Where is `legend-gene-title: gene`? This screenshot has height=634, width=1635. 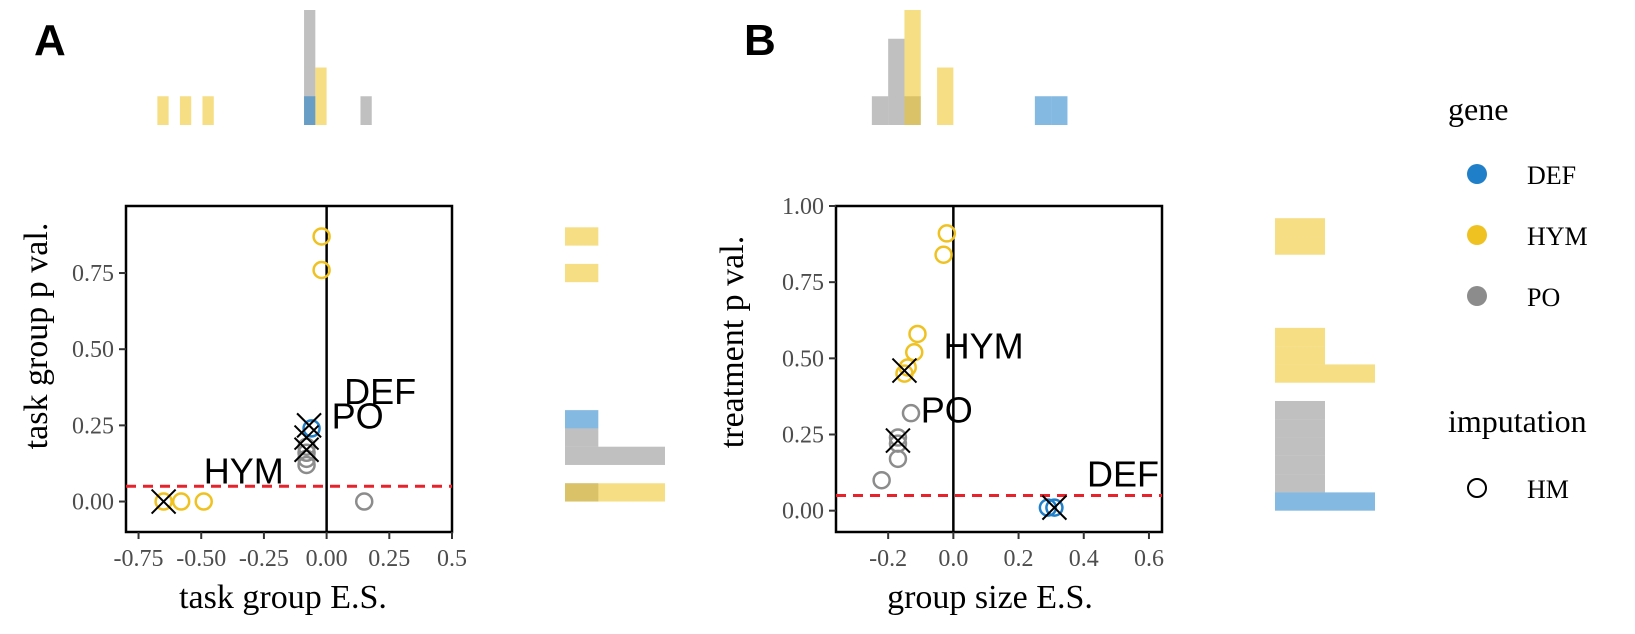 legend-gene-title: gene is located at coordinates (1478, 109).